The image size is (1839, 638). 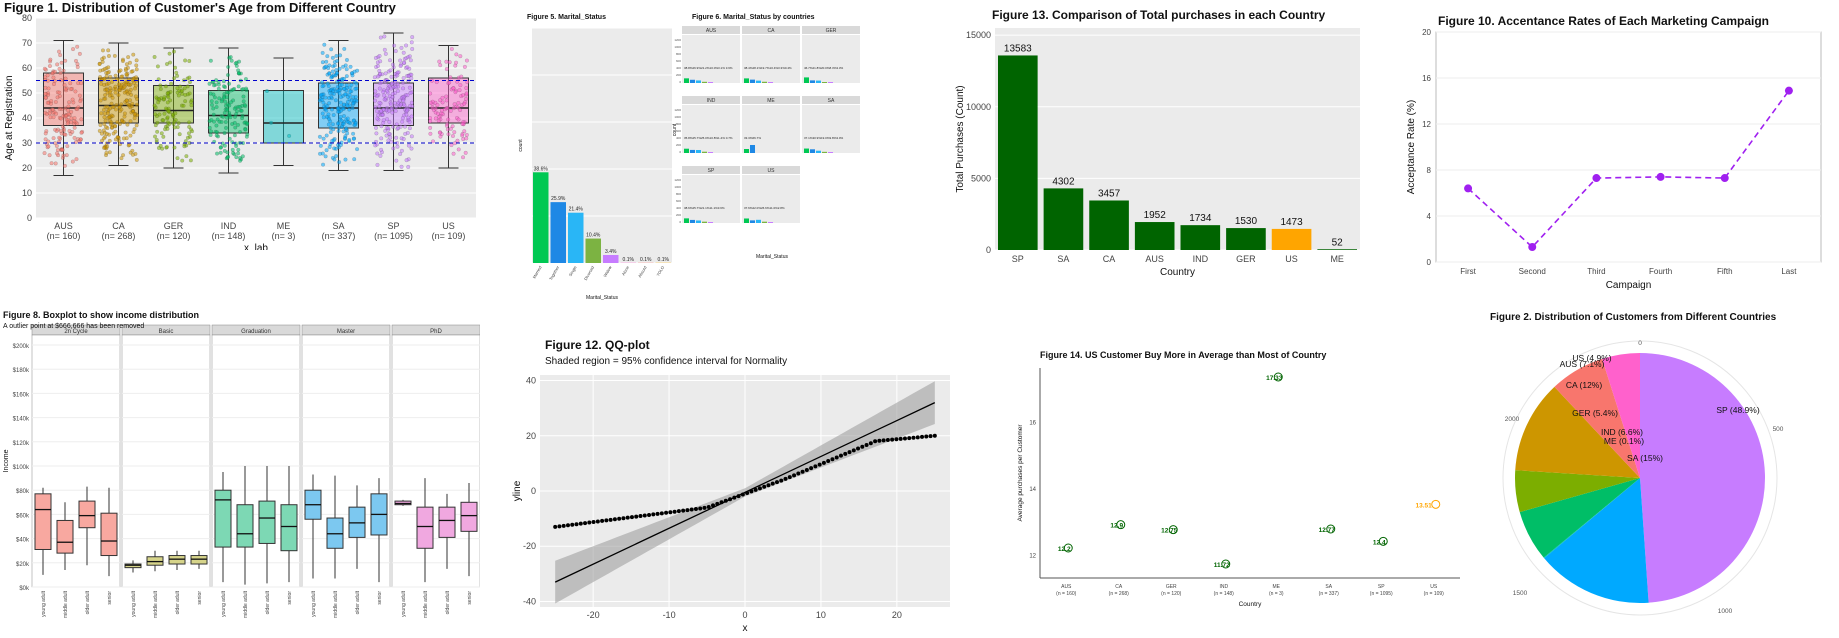 What do you see at coordinates (566, 17) in the screenshot?
I see `figure-5-title: Figure 5. Marital_Status` at bounding box center [566, 17].